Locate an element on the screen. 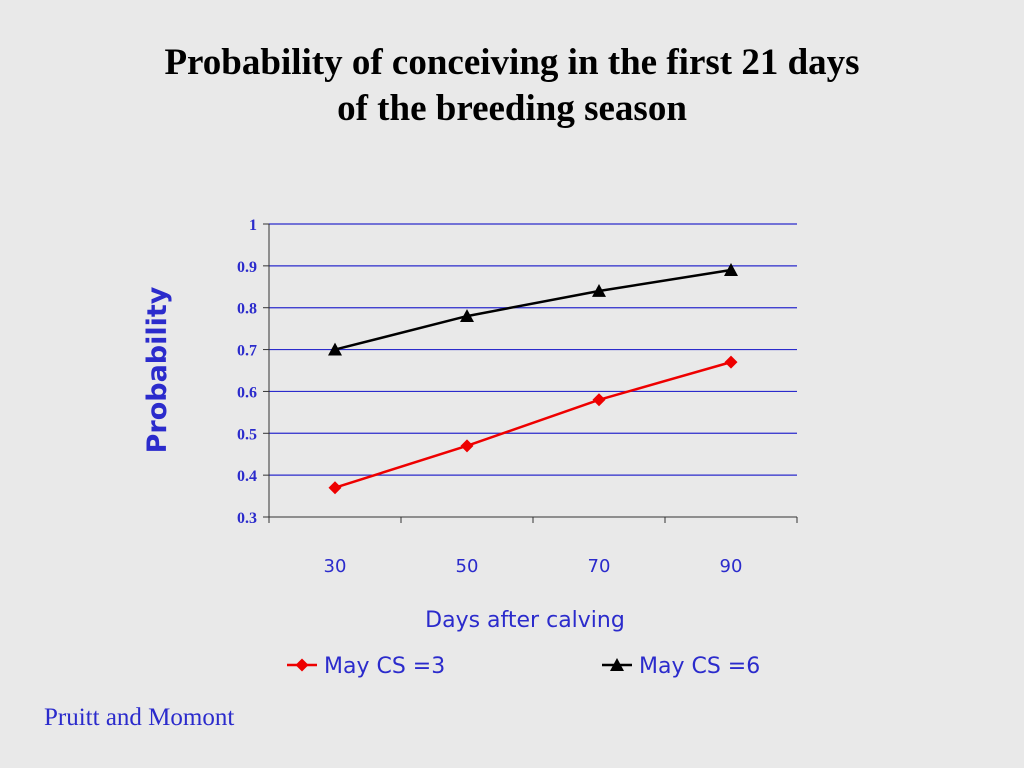  legend-label: May CS =3 is located at coordinates (384, 666).